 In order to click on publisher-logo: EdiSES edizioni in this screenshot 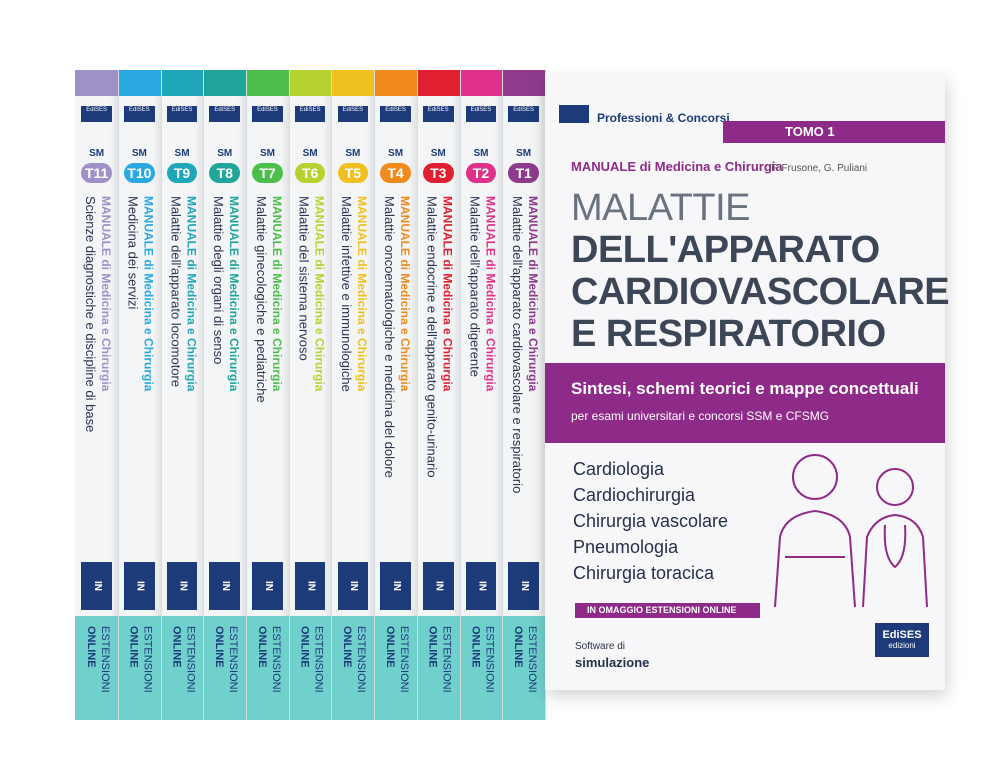, I will do `click(902, 640)`.